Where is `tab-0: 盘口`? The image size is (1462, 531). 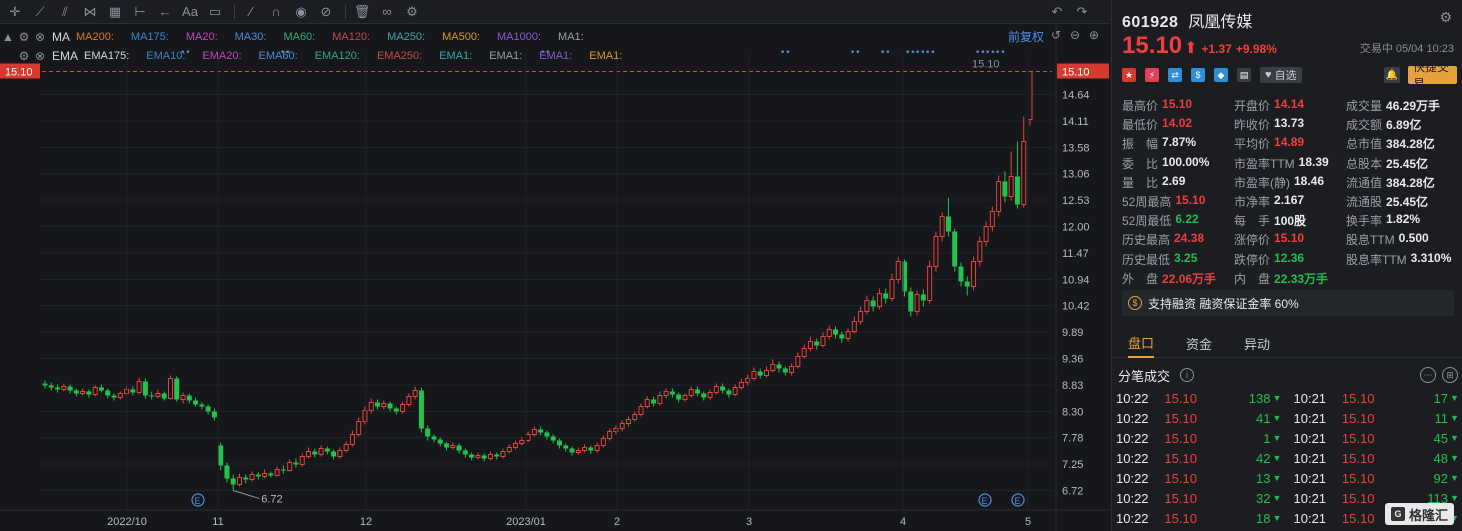 tab-0: 盘口 is located at coordinates (1141, 344).